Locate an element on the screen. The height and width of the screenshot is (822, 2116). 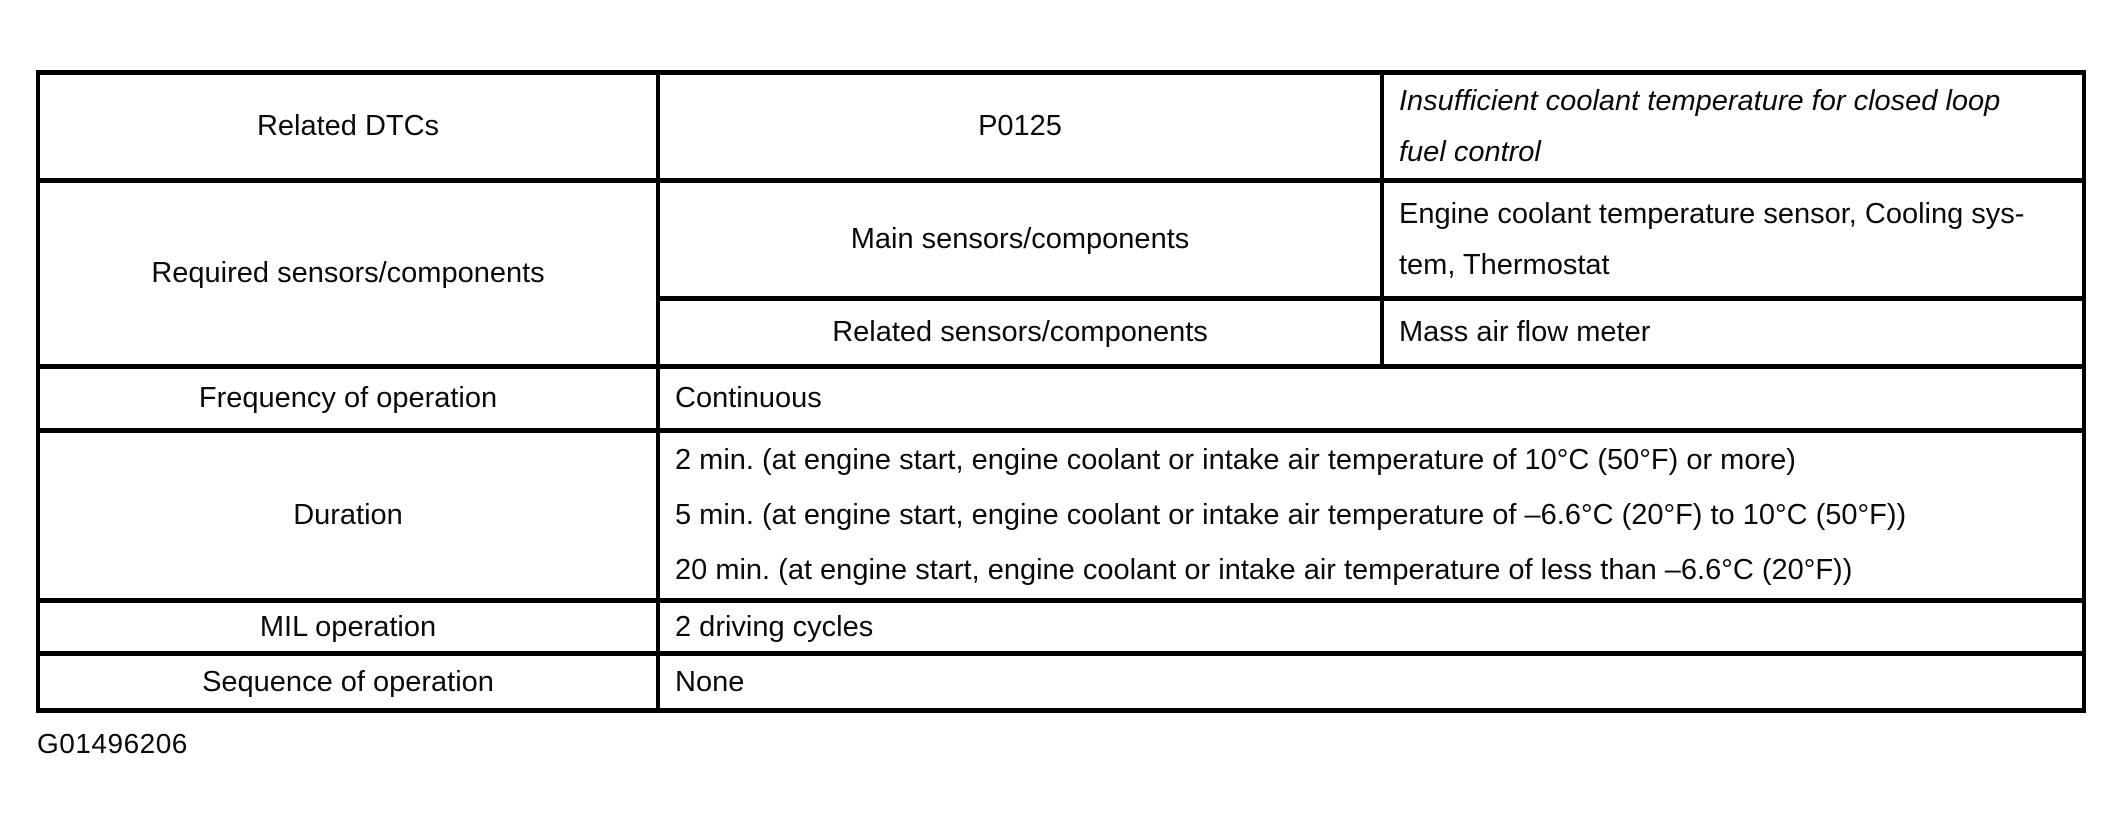
sequence-label: Sequence of operation is located at coordinates (348, 681).